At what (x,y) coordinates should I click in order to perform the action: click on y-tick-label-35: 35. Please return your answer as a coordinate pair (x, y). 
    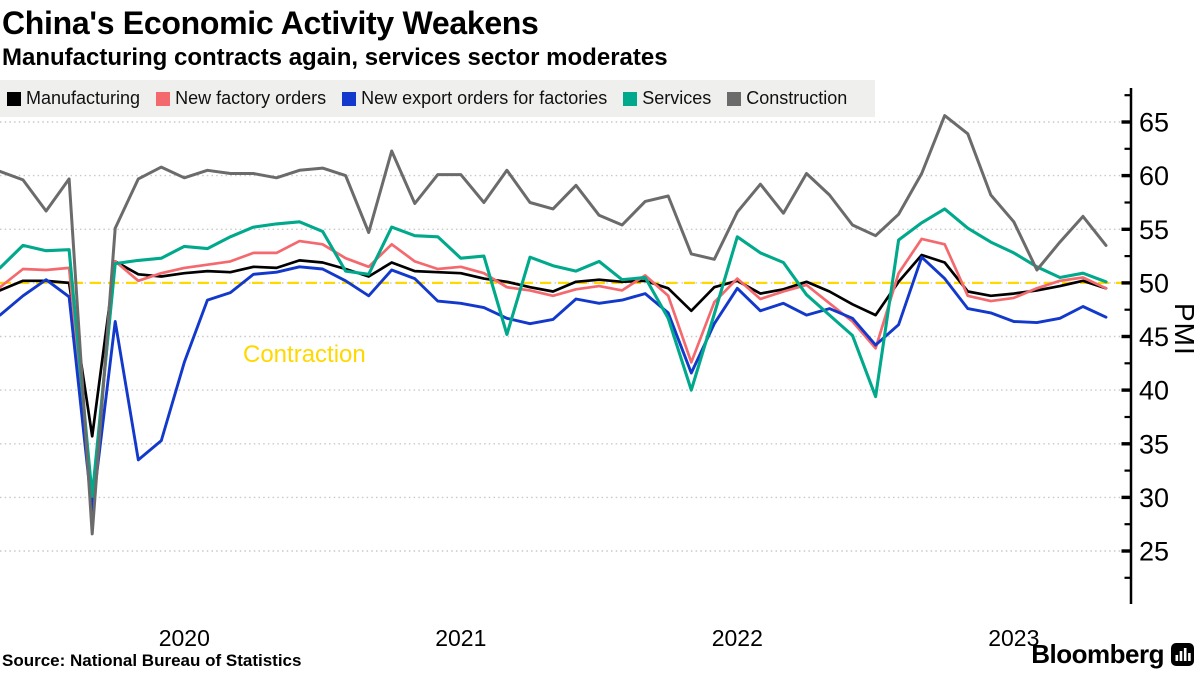
    Looking at the image, I should click on (1154, 444).